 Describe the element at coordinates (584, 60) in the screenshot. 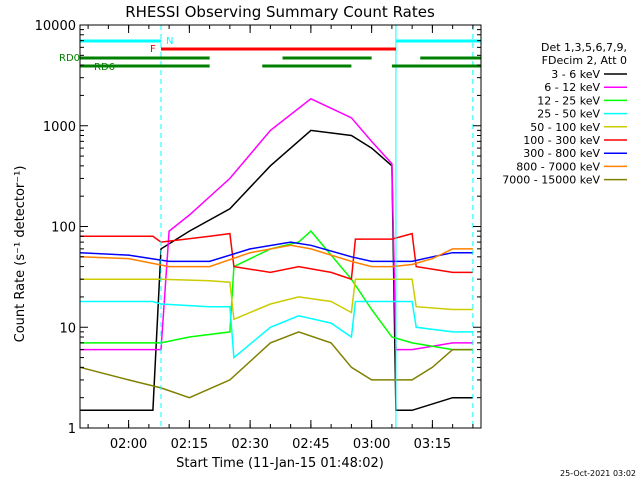

I see `legend-header-2: FDecim 2, Att 0` at that location.